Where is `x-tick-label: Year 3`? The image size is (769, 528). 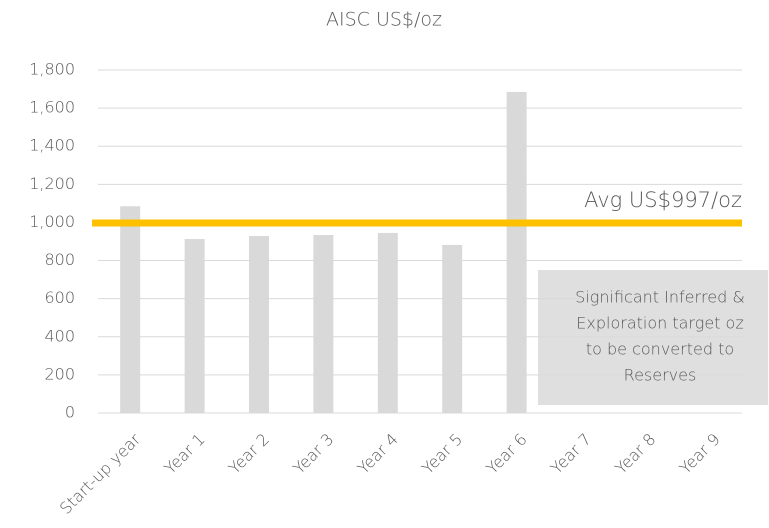 x-tick-label: Year 3 is located at coordinates (313, 454).